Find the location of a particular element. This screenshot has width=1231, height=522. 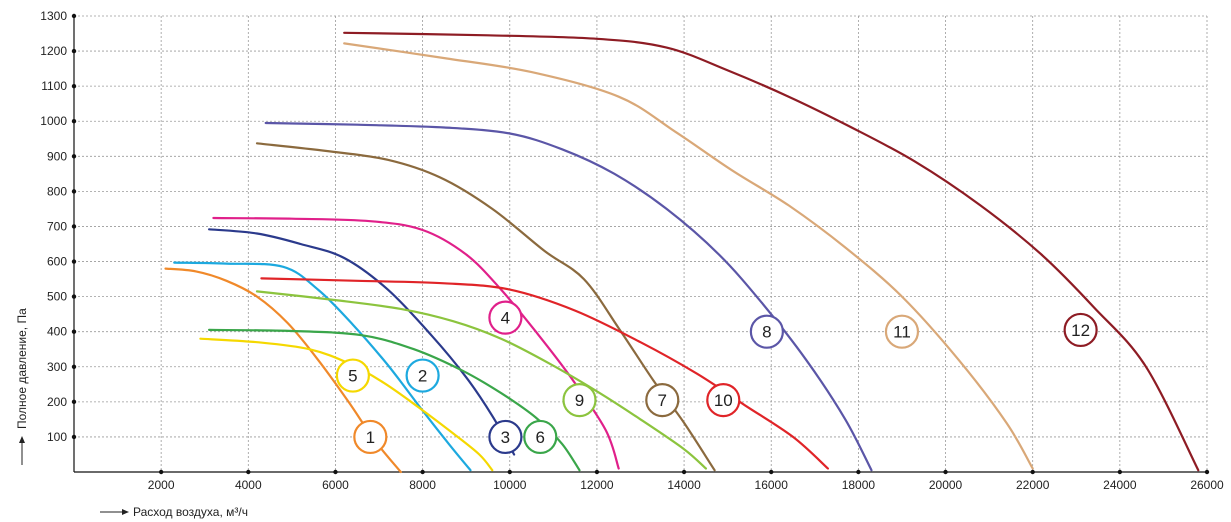

y-tick-label: 600 is located at coordinates (57, 262).